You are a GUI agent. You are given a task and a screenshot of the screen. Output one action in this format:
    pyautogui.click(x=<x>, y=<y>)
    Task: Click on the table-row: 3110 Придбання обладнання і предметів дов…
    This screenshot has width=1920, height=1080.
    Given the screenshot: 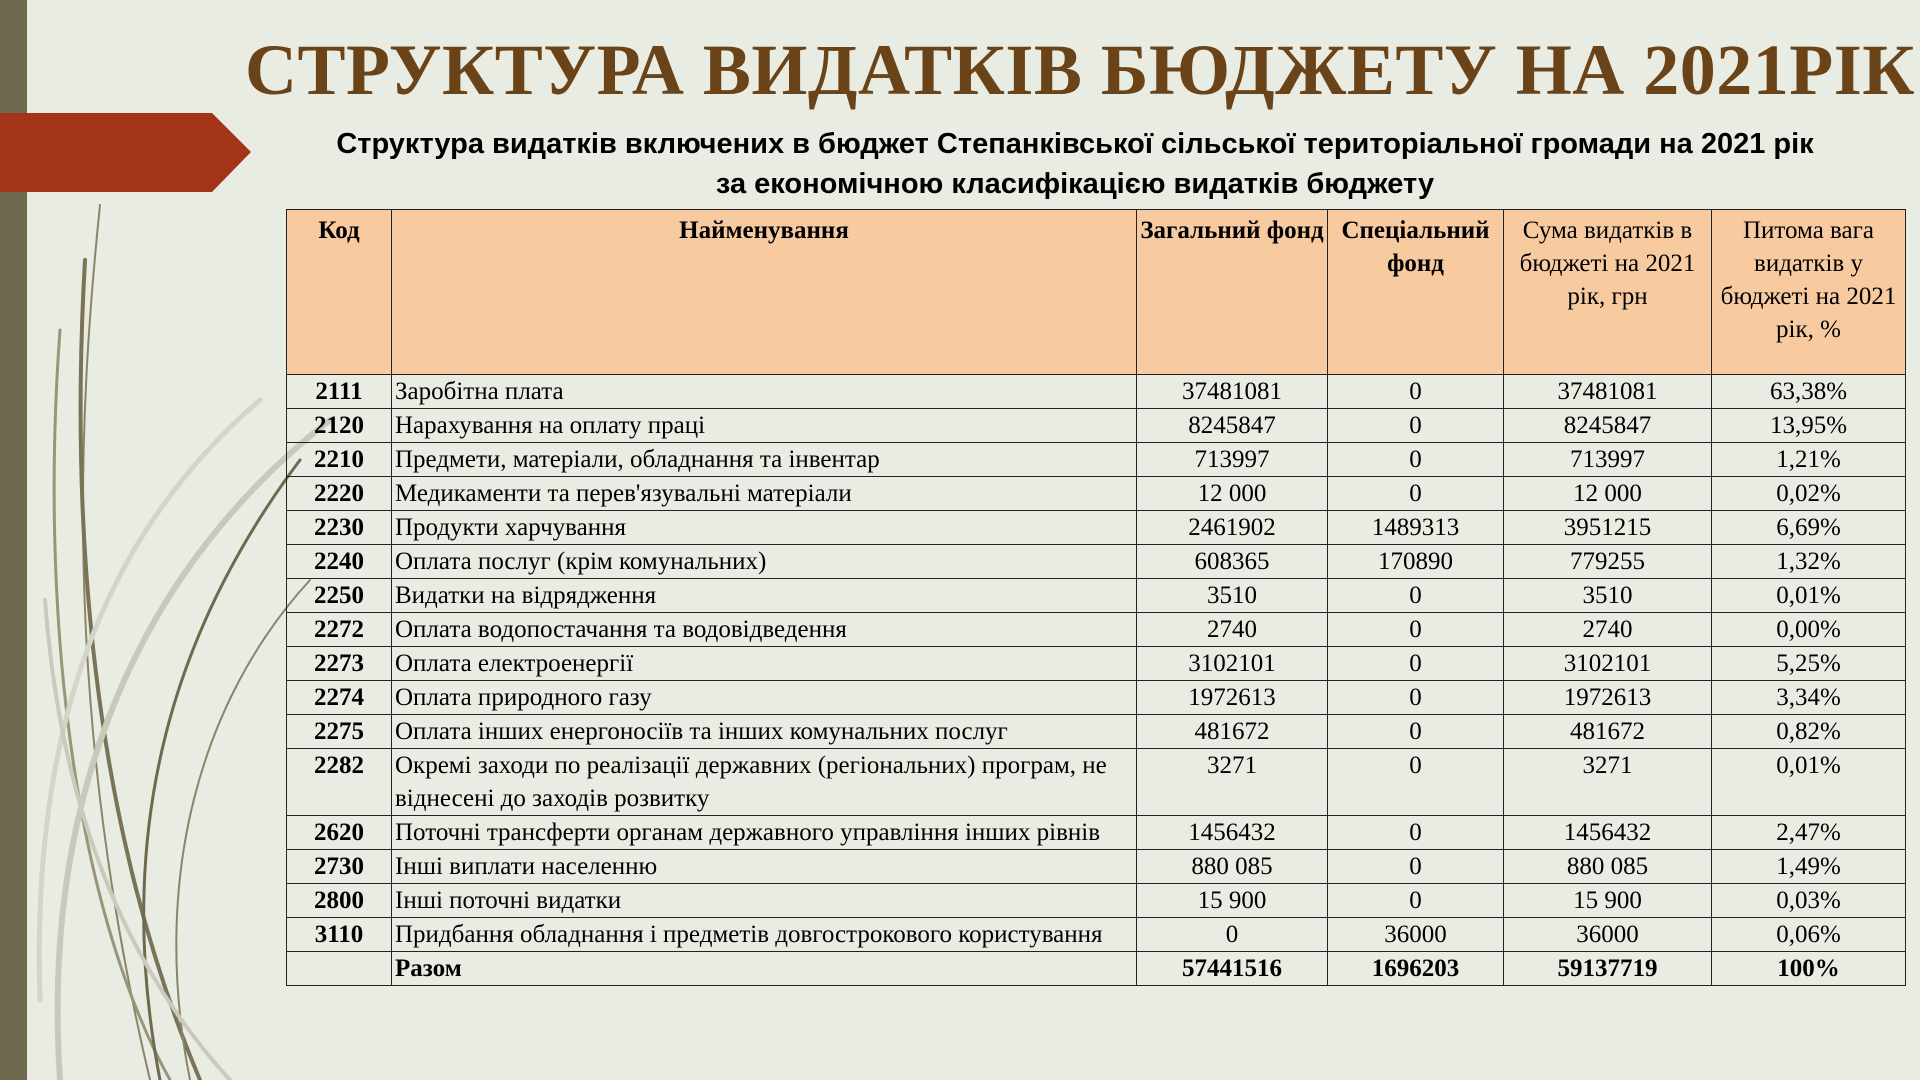 What is the action you would take?
    pyautogui.click(x=1096, y=934)
    